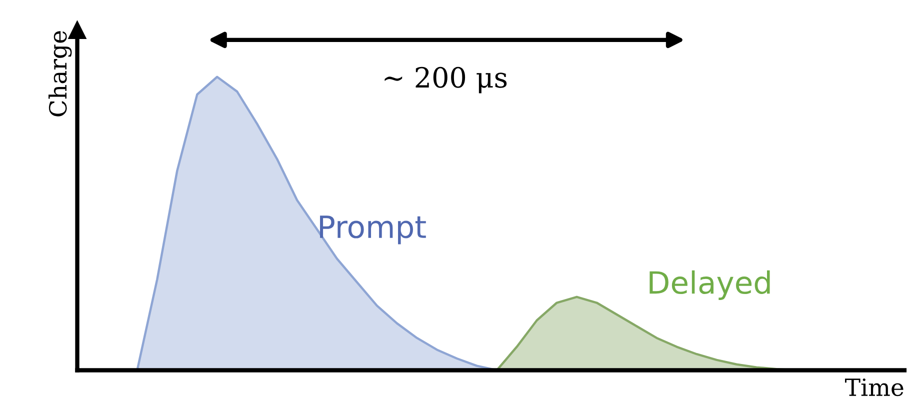 The image size is (909, 416). What do you see at coordinates (874, 387) in the screenshot?
I see `x-axis-title: Time` at bounding box center [874, 387].